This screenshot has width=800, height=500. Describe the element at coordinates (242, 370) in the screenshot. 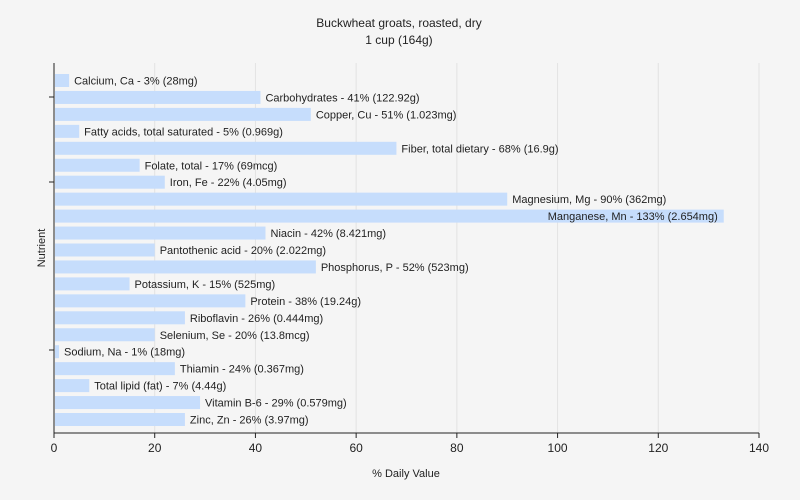

I see `bar-label: Thiamin - 24% (0.367mg)` at that location.